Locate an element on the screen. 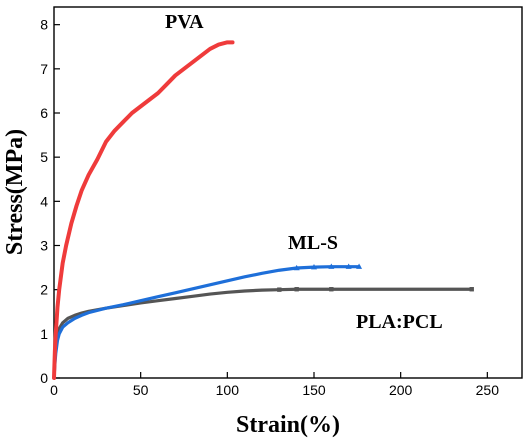  y-tick-label: 6 is located at coordinates (44, 113).